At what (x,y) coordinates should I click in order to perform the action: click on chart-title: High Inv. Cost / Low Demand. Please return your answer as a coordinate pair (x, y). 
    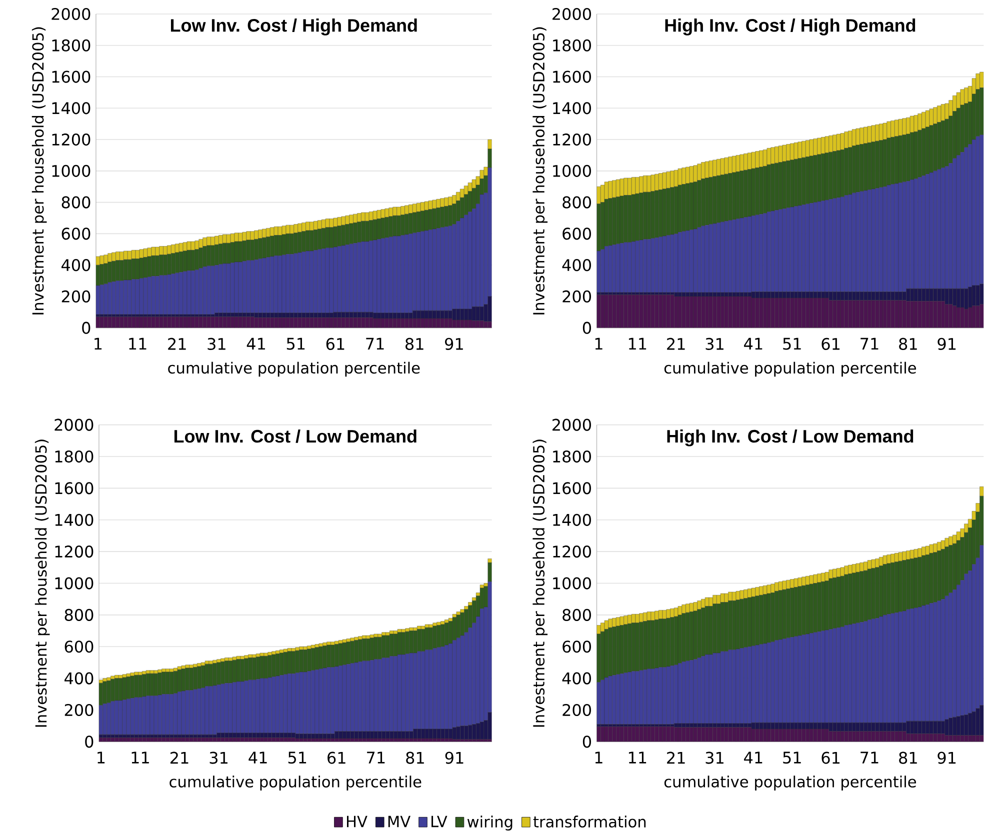
    Looking at the image, I should click on (790, 438).